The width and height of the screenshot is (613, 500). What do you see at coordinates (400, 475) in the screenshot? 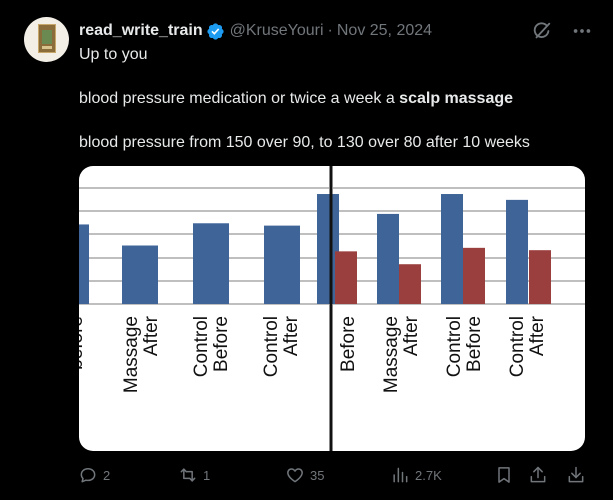
I see `views-icon` at bounding box center [400, 475].